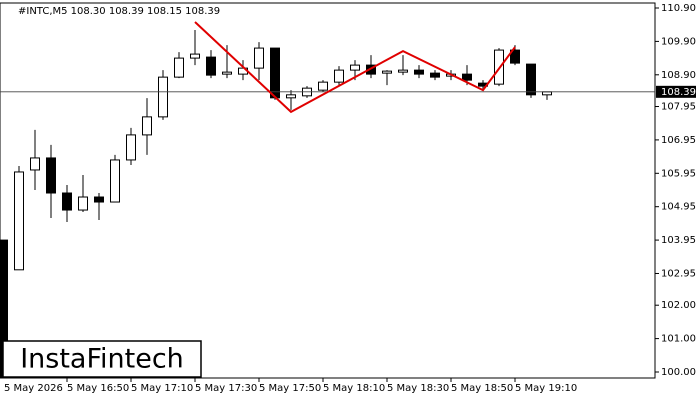  I want to click on x-tick-label: 5 May 2026, so click(33, 388).